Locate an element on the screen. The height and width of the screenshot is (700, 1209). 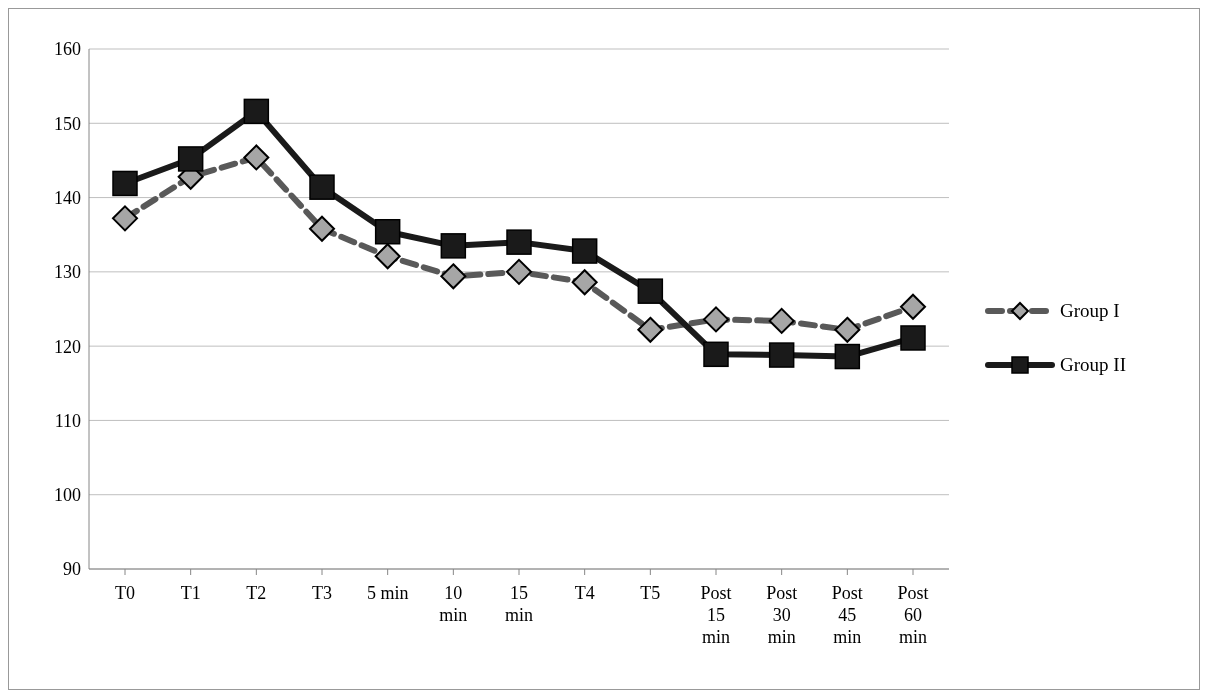
y-tick-label: 150 is located at coordinates (67, 123).